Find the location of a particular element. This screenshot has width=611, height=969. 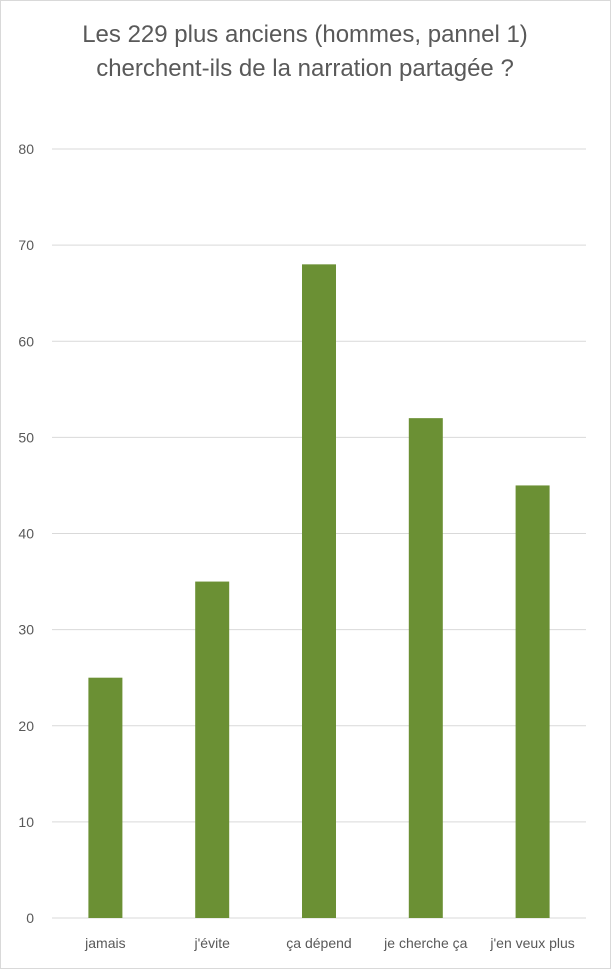

y-tick-label: 70 is located at coordinates (26, 245).